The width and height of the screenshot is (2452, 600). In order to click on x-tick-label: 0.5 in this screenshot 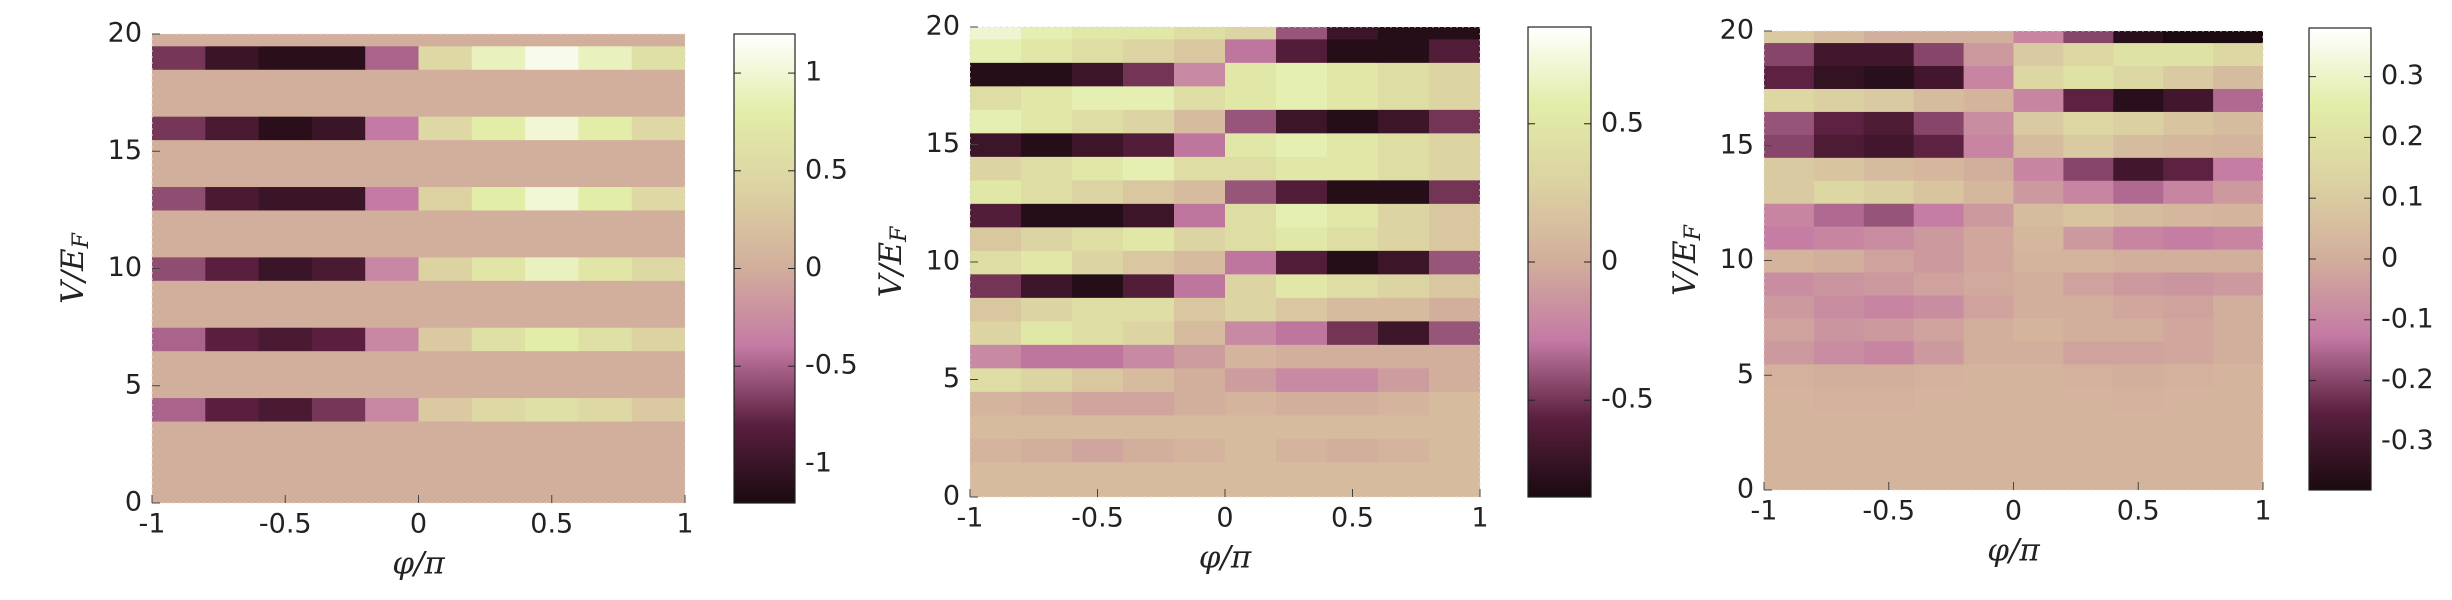, I will do `click(551, 524)`.